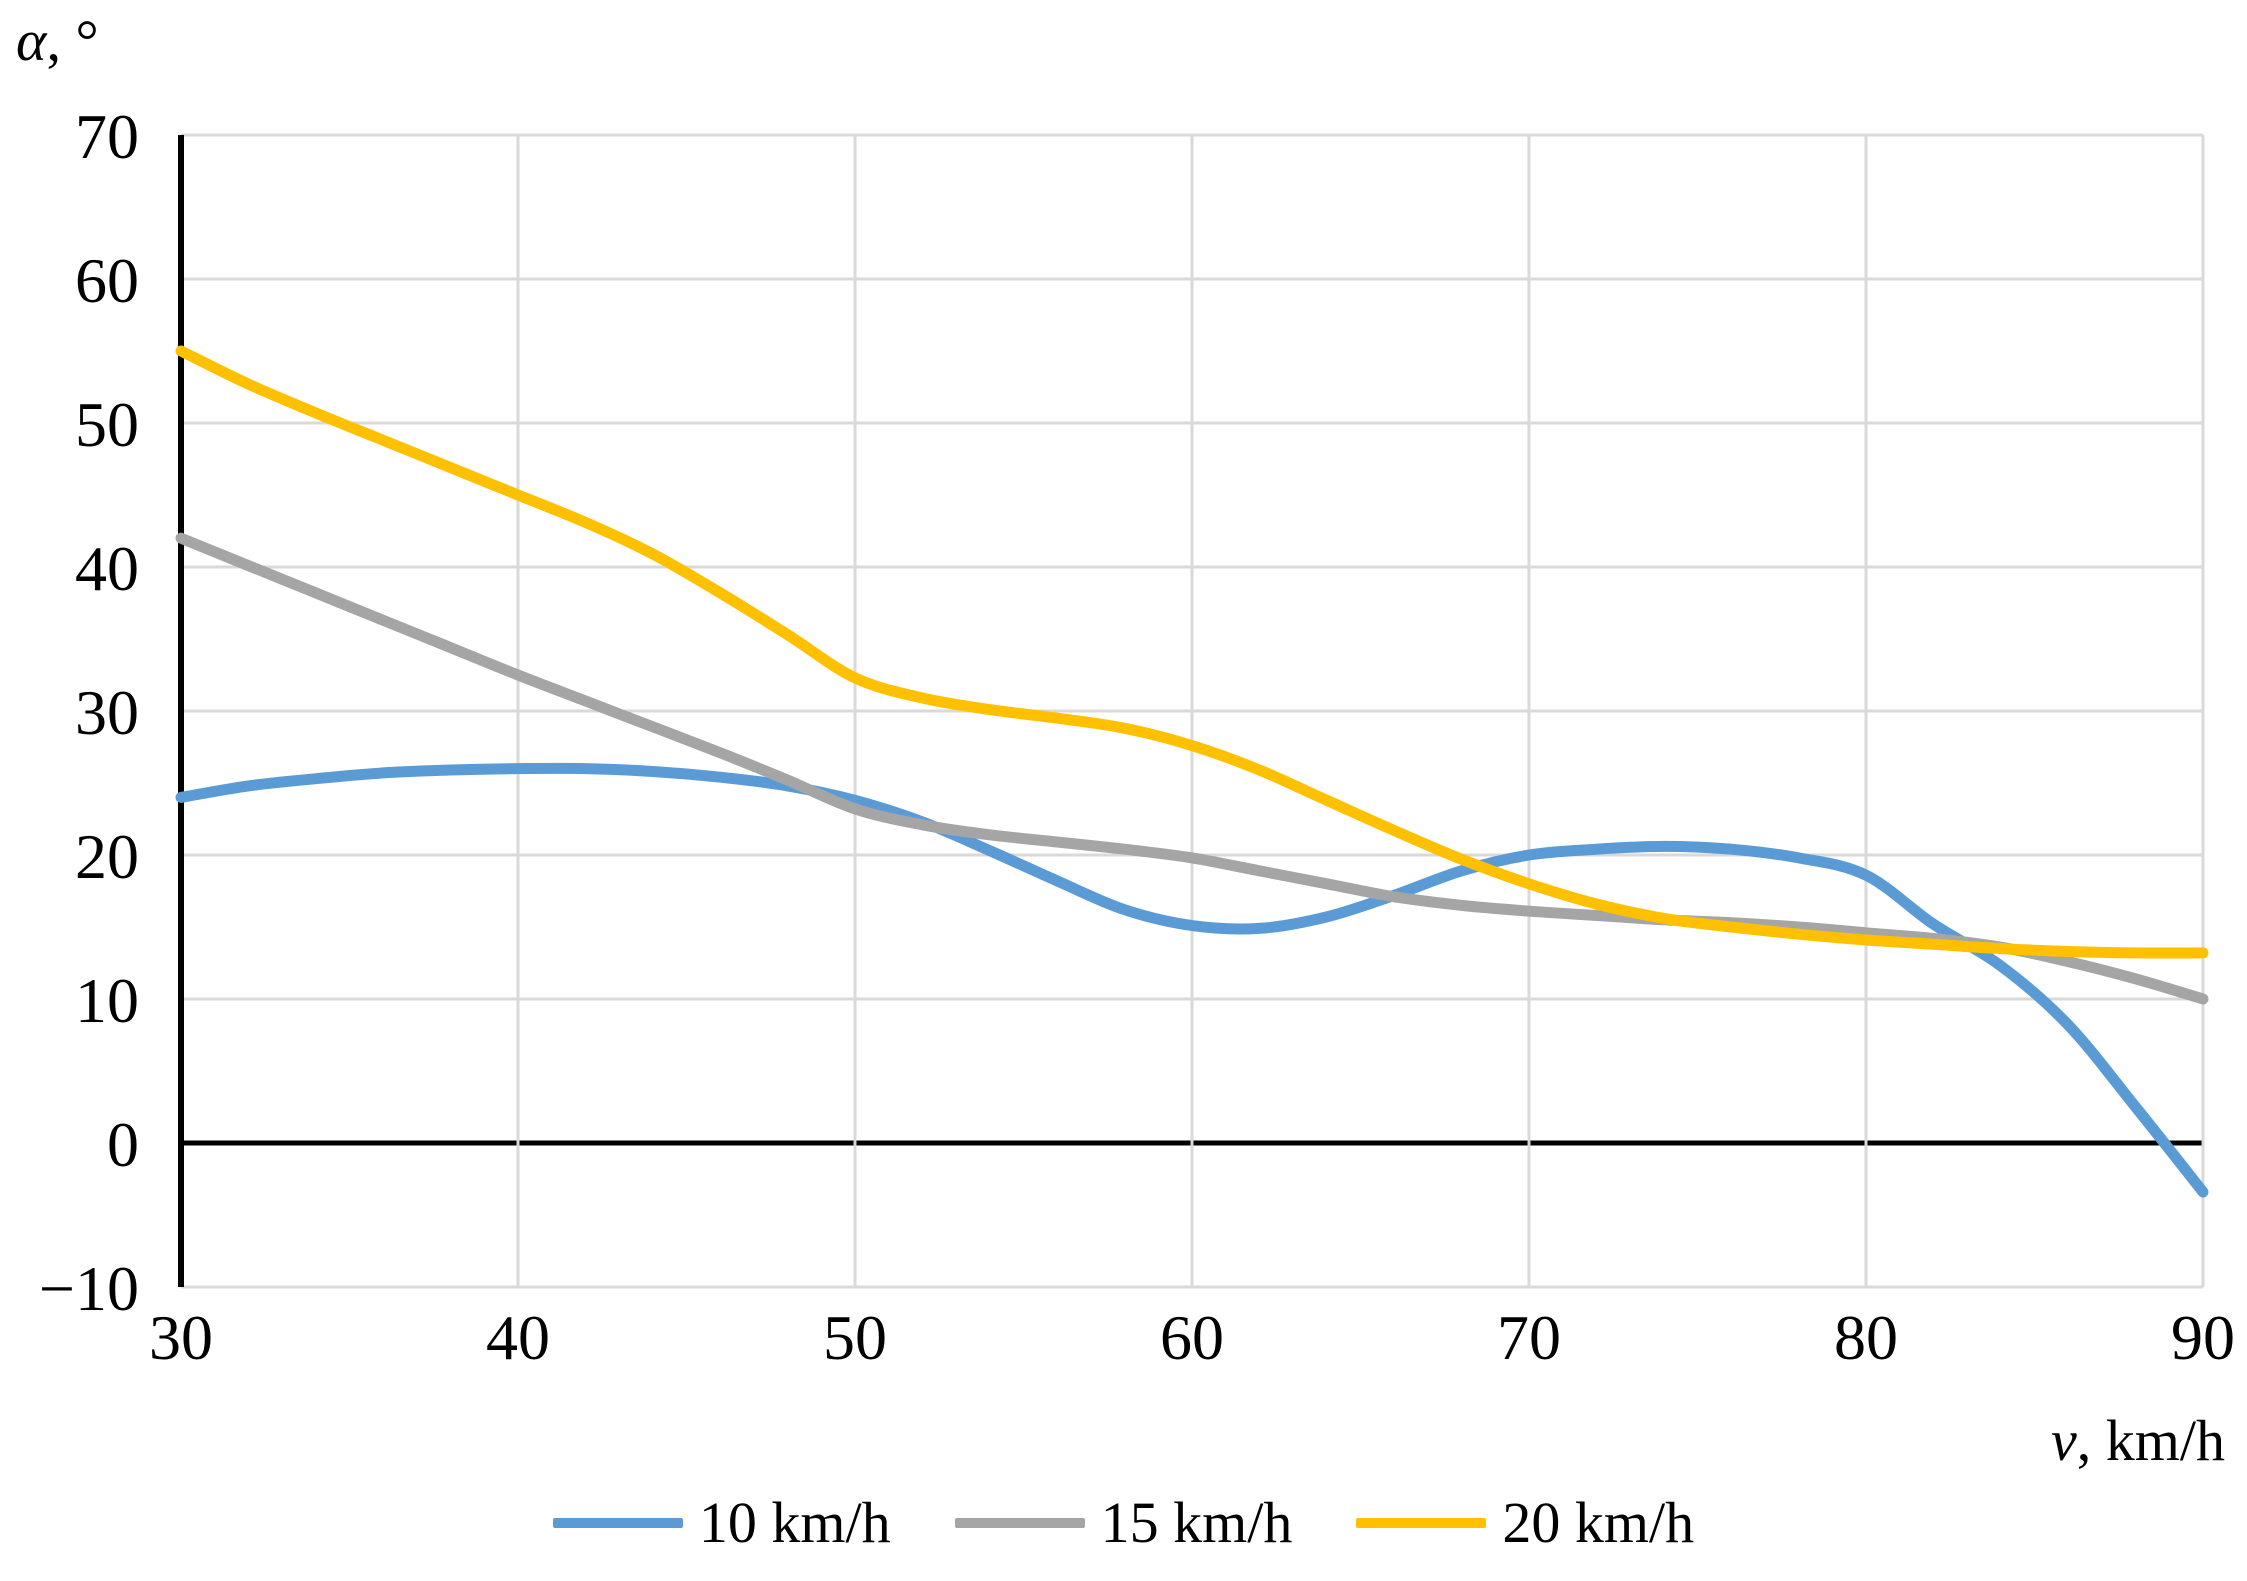  What do you see at coordinates (1529, 1337) in the screenshot?
I see `x-tick-label: 70` at bounding box center [1529, 1337].